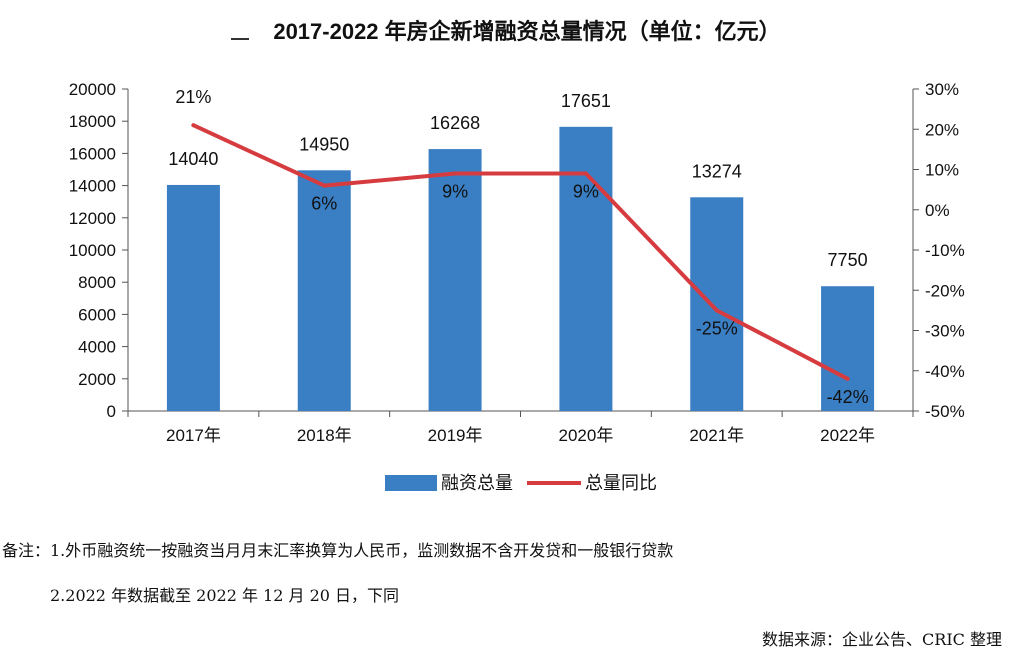 This screenshot has height=657, width=1012. What do you see at coordinates (586, 435) in the screenshot?
I see `x-tick-label: 2020年` at bounding box center [586, 435].